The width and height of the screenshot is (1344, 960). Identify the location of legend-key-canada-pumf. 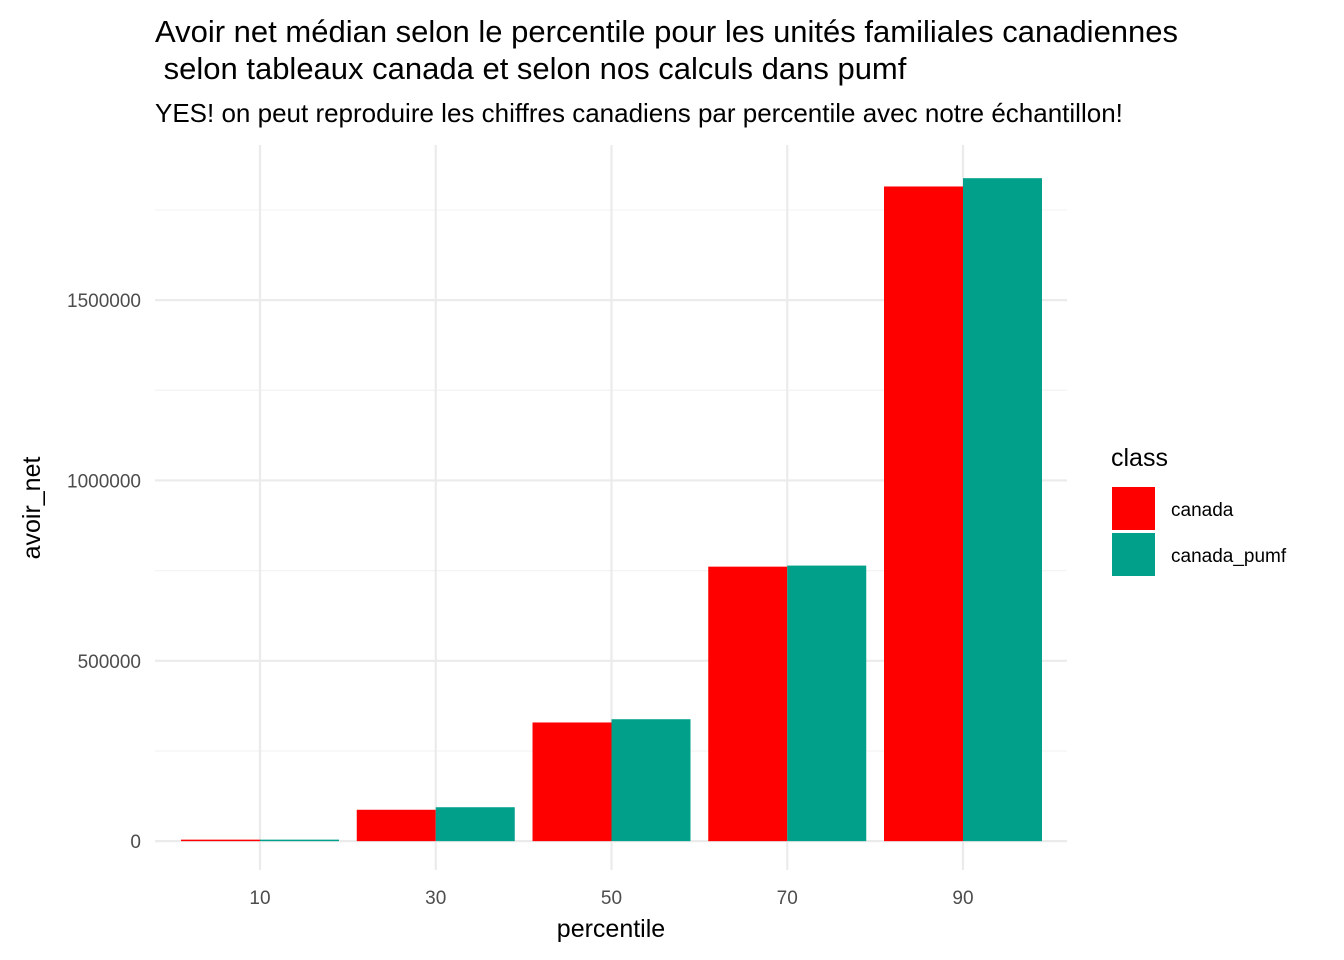
(1133, 554).